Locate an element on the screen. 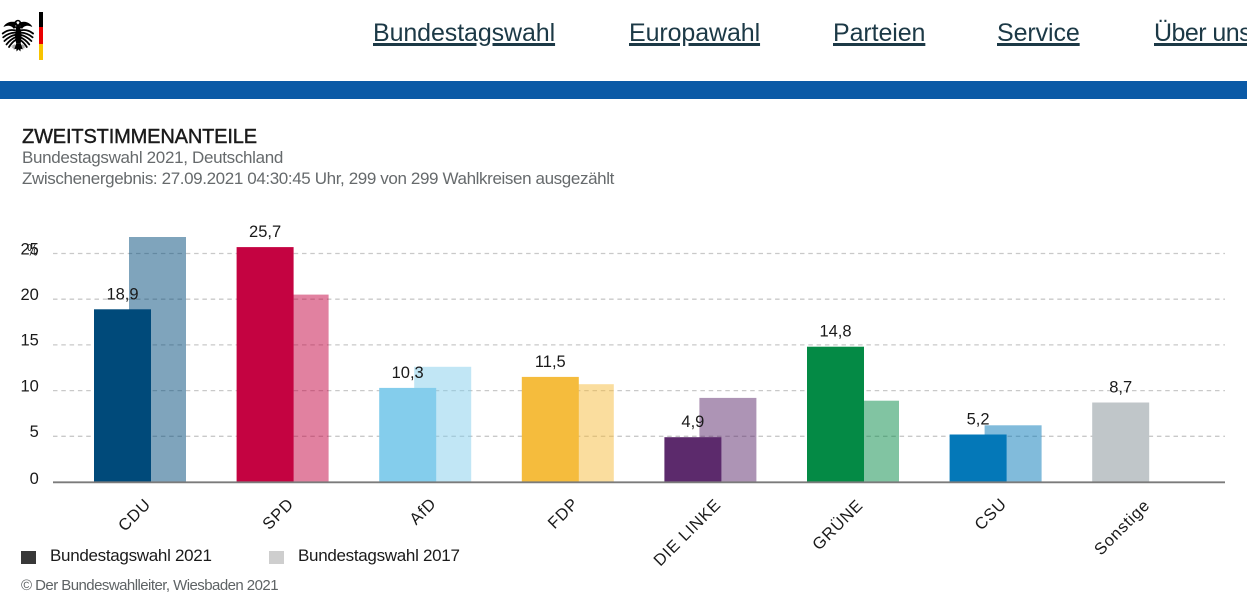  svg-text: 4,9 is located at coordinates (692, 422).